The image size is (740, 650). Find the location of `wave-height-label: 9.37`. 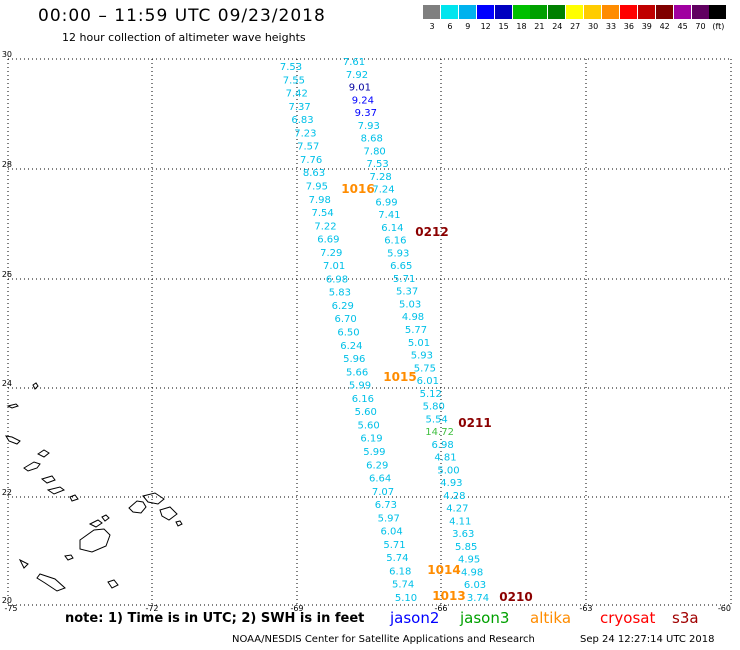

wave-height-label: 9.37 is located at coordinates (366, 113).